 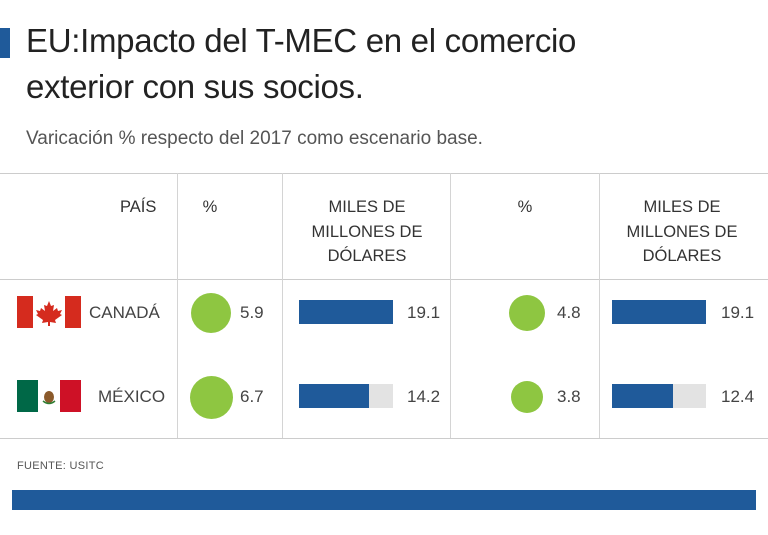 What do you see at coordinates (384, 438) in the screenshot?
I see `table-bottom-rule` at bounding box center [384, 438].